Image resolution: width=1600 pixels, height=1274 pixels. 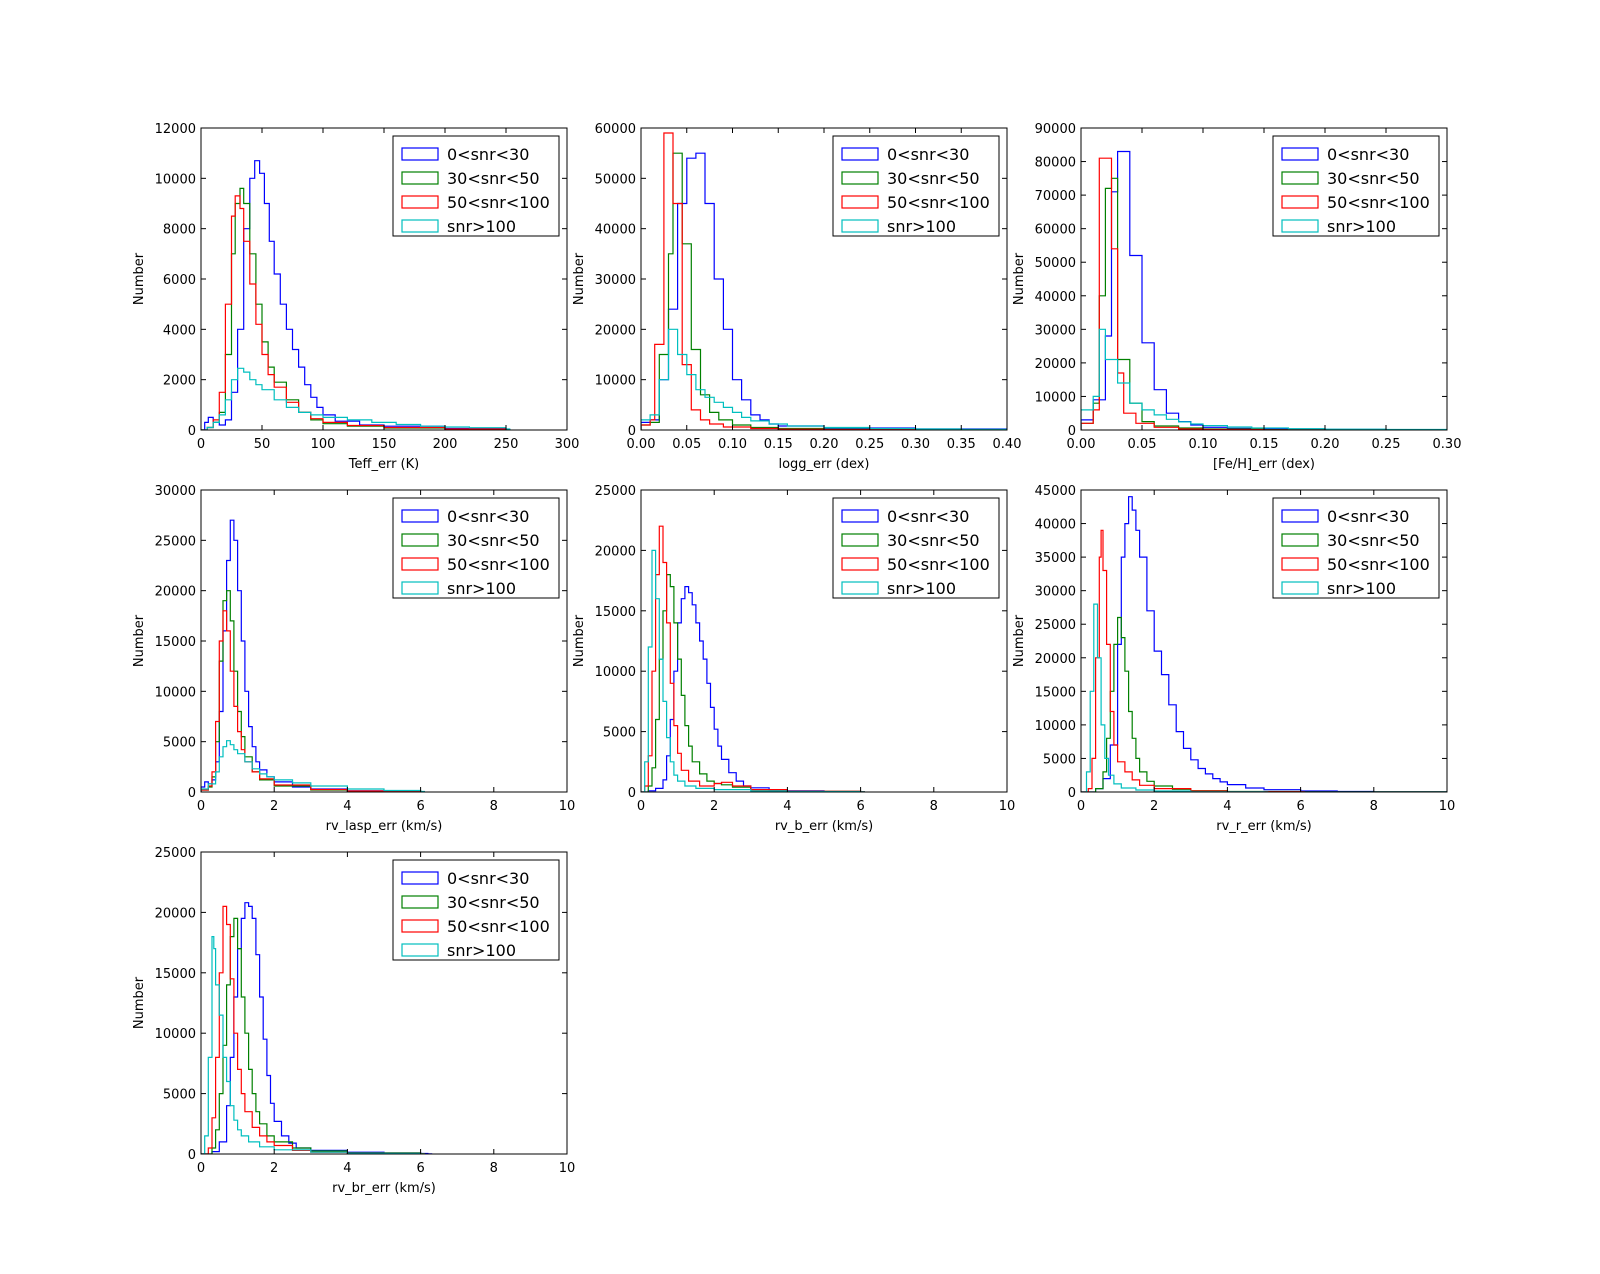 What do you see at coordinates (179, 381) in the screenshot?
I see `y-tick-label: 2000` at bounding box center [179, 381].